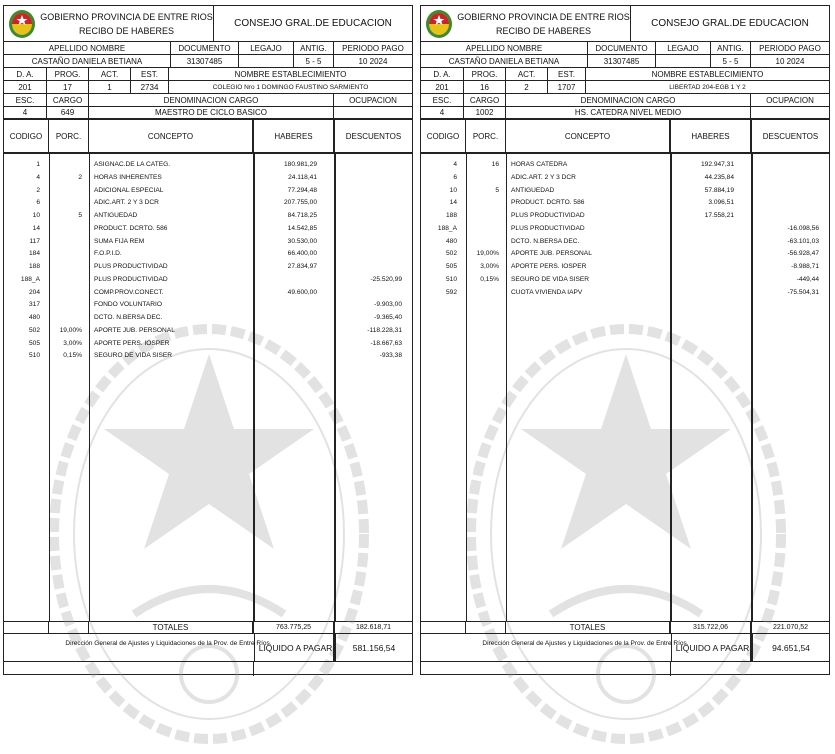 This screenshot has height=754, width=835. What do you see at coordinates (625, 203) in the screenshot?
I see `table-row: 14 PRODUCT. DCRTO. 586 3.096,51` at bounding box center [625, 203].